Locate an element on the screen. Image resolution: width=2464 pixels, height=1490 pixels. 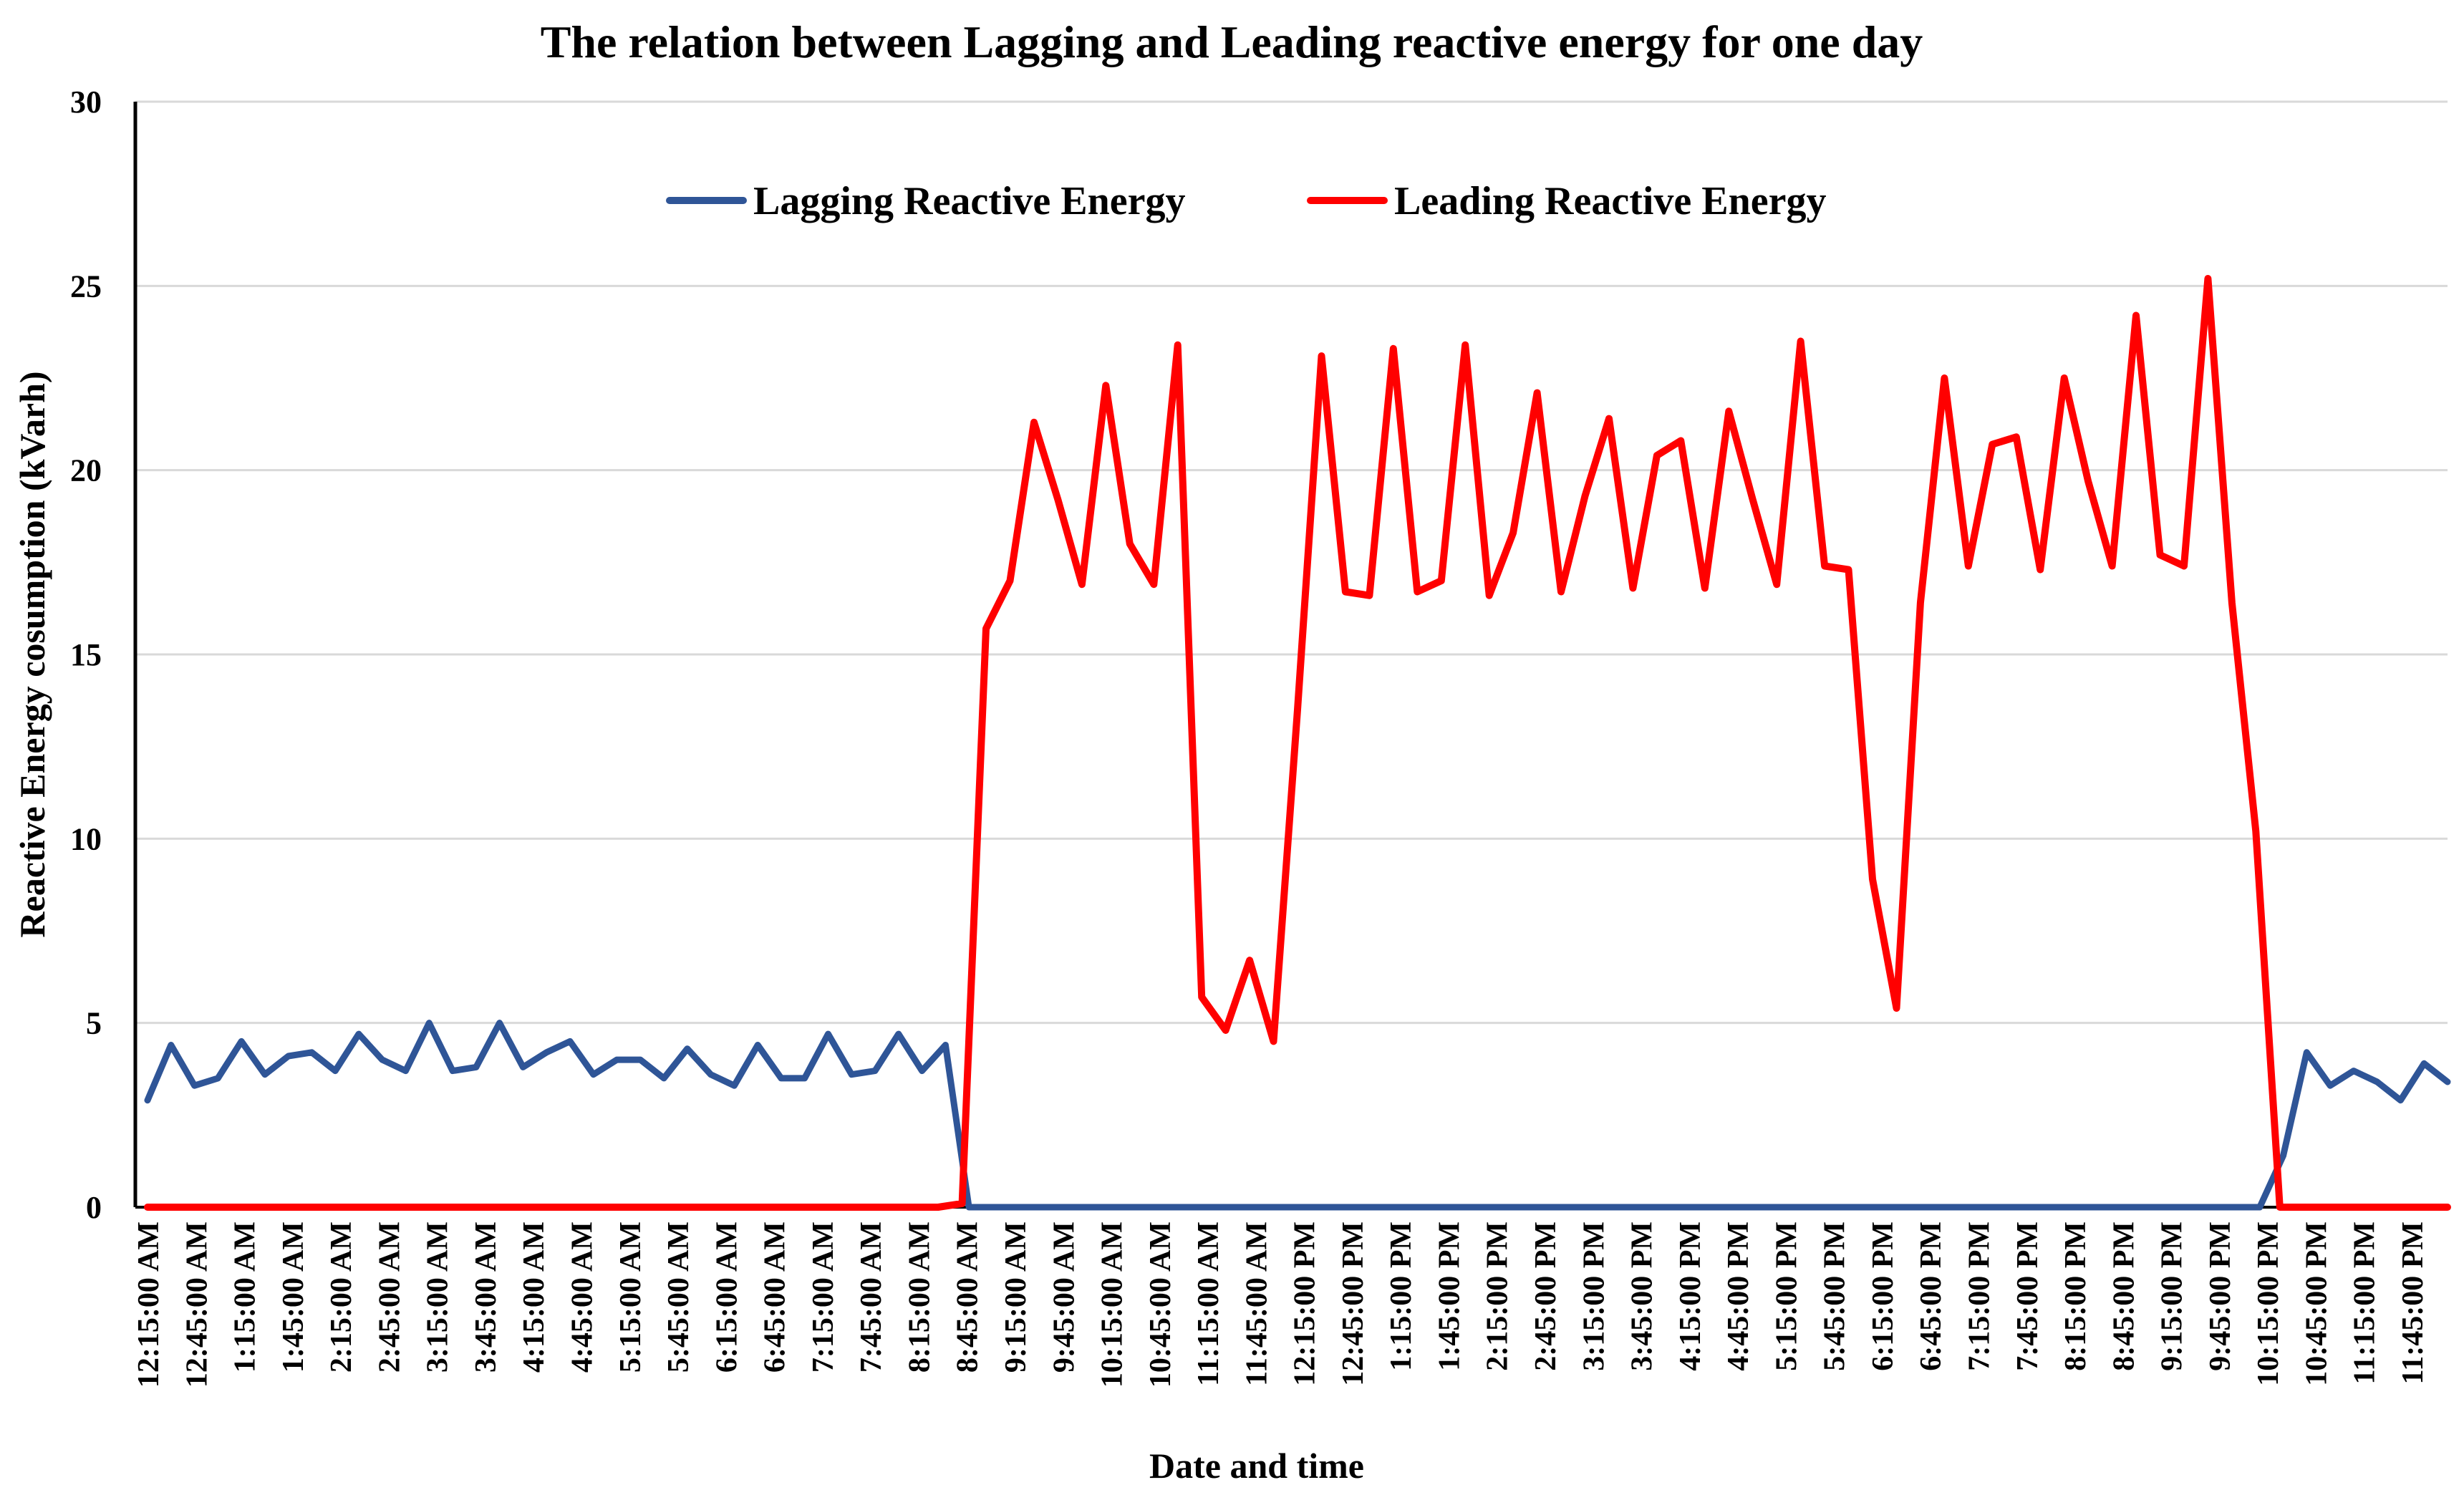
x-tick-label: 2:15:00 PM is located at coordinates (1498, 1296).